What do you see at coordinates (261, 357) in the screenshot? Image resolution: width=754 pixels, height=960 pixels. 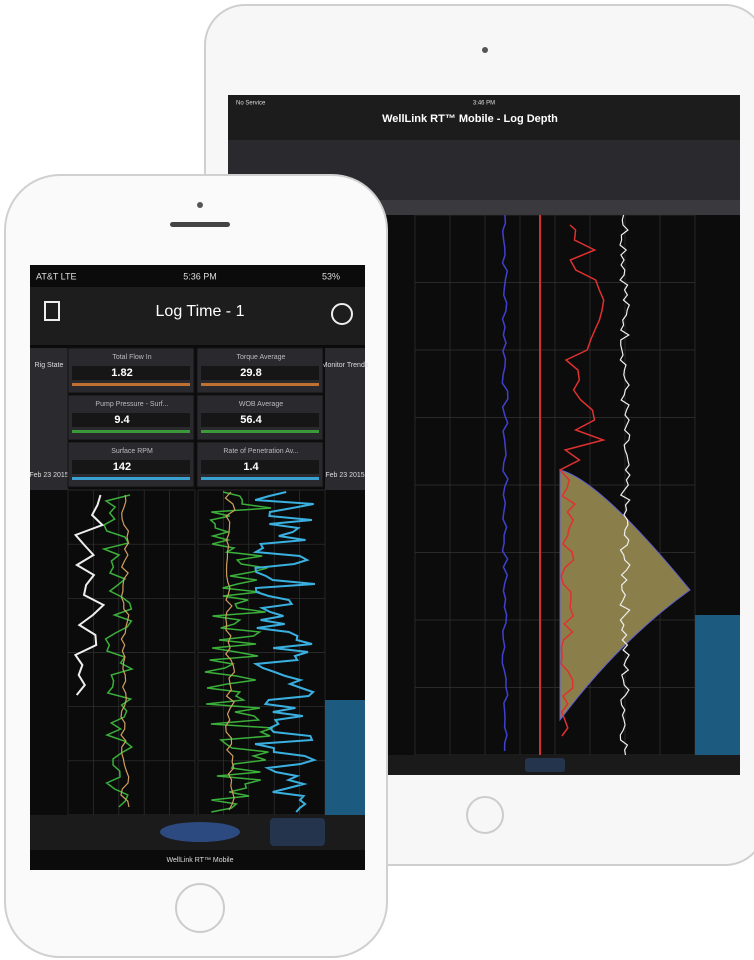 I see `gauge-name: Torque Average` at bounding box center [261, 357].